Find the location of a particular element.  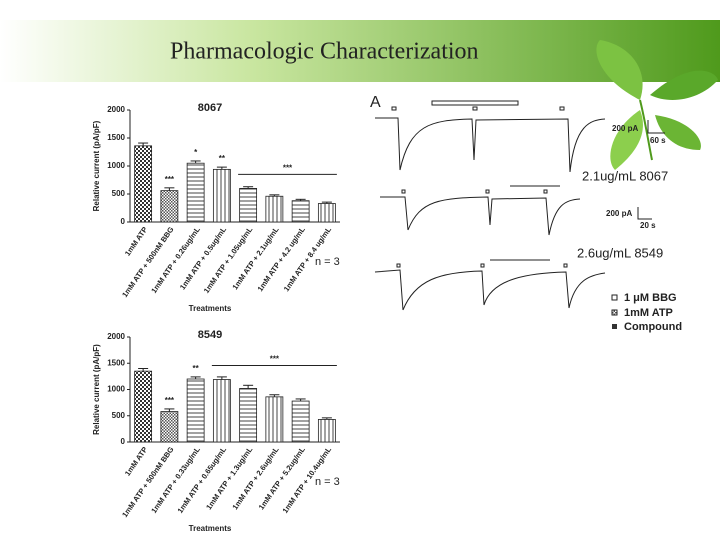

x-tick-label: 1mM ATP + 5.2ug/mL is located at coordinates (282, 478).